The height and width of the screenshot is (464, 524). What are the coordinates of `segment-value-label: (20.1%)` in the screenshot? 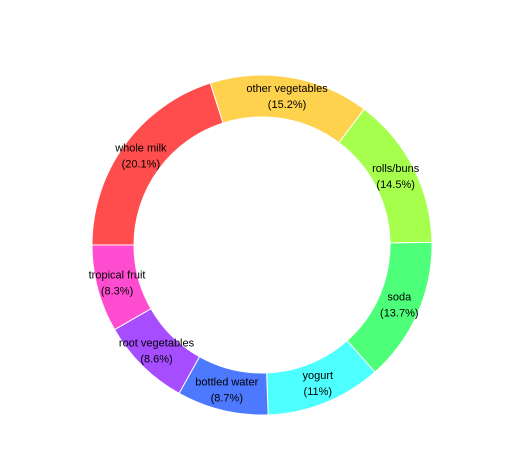 It's located at (141, 164).